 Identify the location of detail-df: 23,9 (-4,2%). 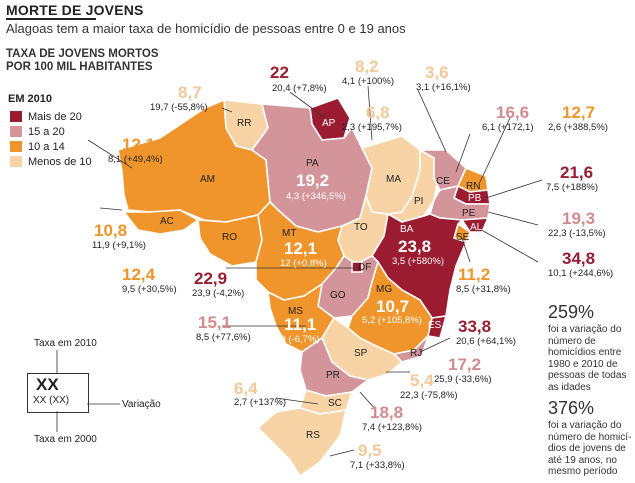
(218, 293).